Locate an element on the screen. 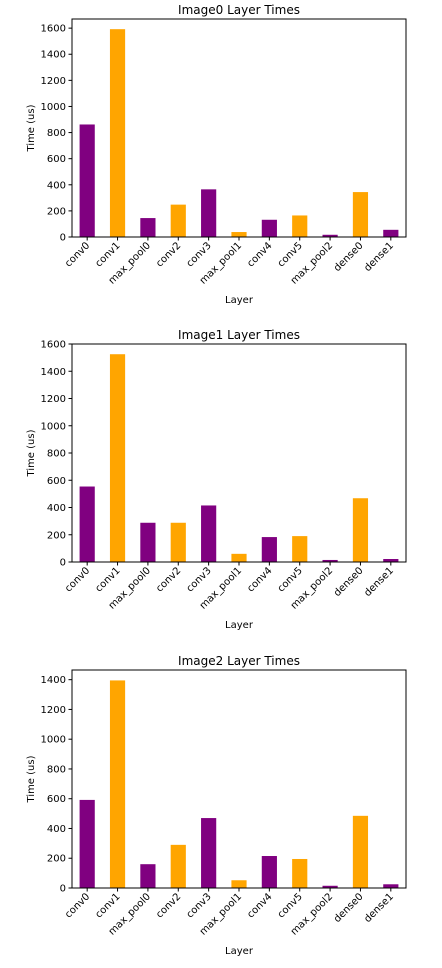 This screenshot has width=442, height=968. x-axis-label-1: Layer is located at coordinates (239, 625).